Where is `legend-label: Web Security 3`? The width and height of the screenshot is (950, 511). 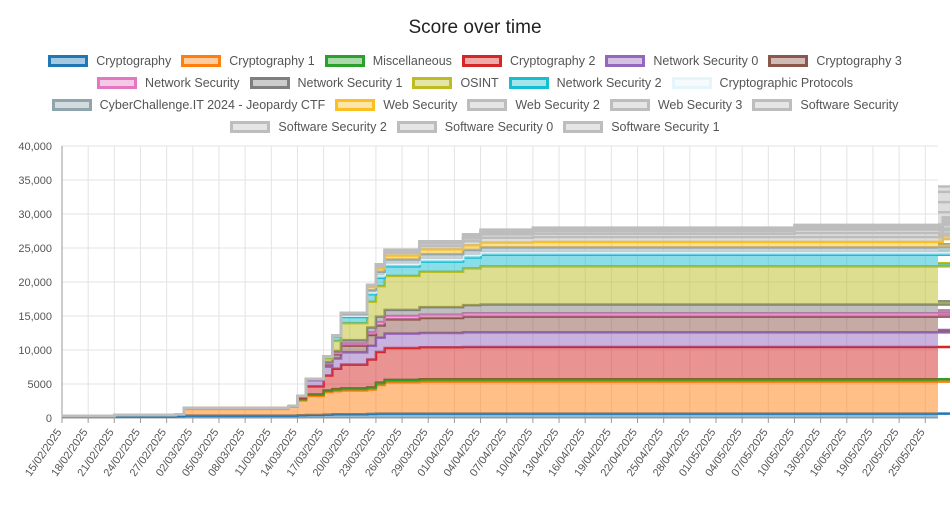 legend-label: Web Security 3 is located at coordinates (700, 105).